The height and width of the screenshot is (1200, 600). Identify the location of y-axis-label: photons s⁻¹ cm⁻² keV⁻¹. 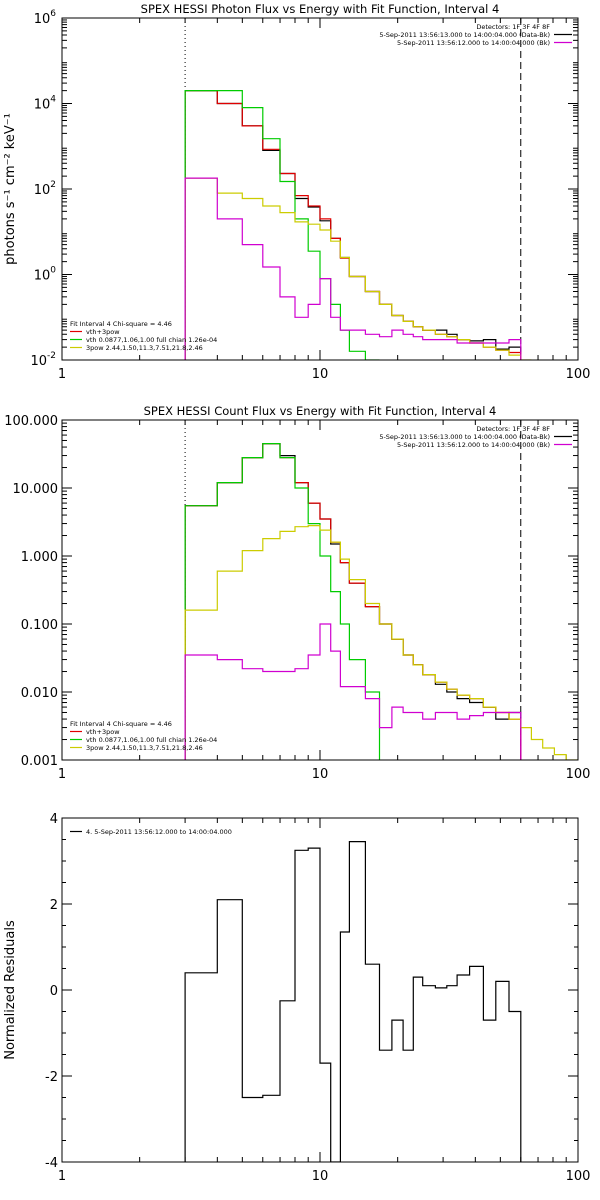
(10, 189).